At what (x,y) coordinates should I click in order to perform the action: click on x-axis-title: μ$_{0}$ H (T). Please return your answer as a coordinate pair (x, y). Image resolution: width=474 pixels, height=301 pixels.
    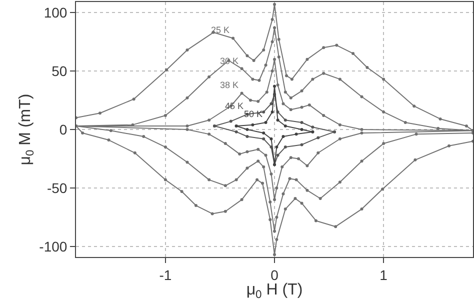
    Looking at the image, I should click on (274, 291).